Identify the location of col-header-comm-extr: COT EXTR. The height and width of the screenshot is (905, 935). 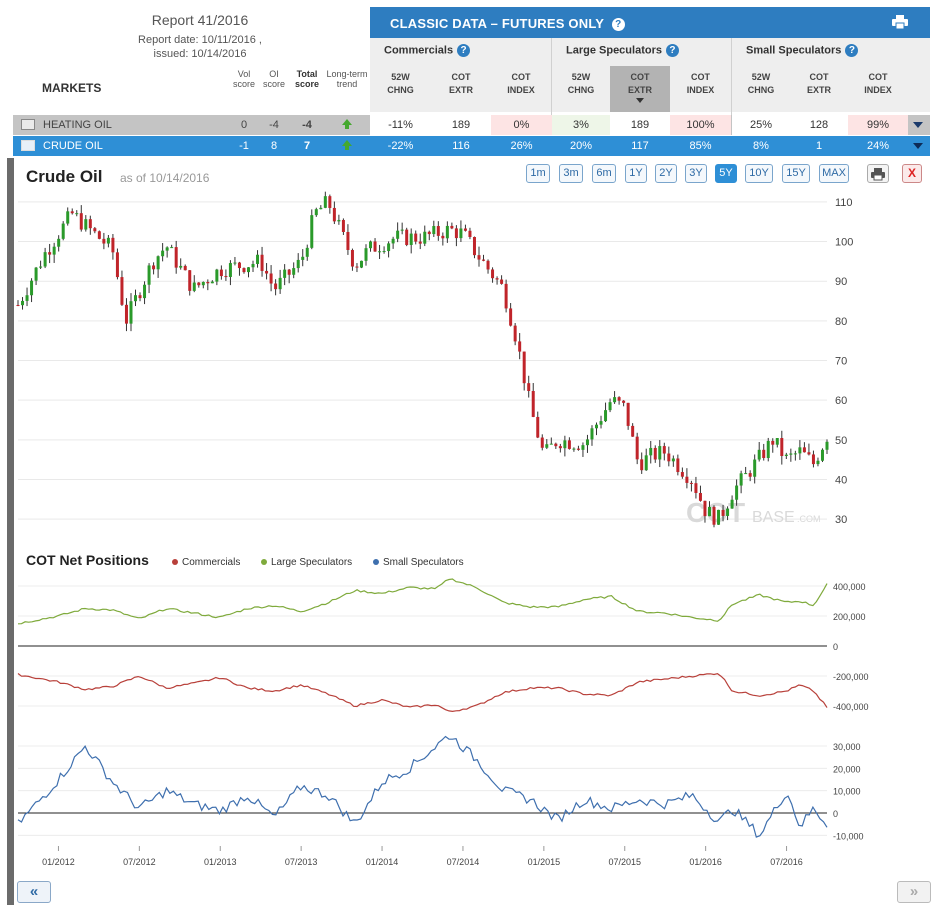
(461, 89).